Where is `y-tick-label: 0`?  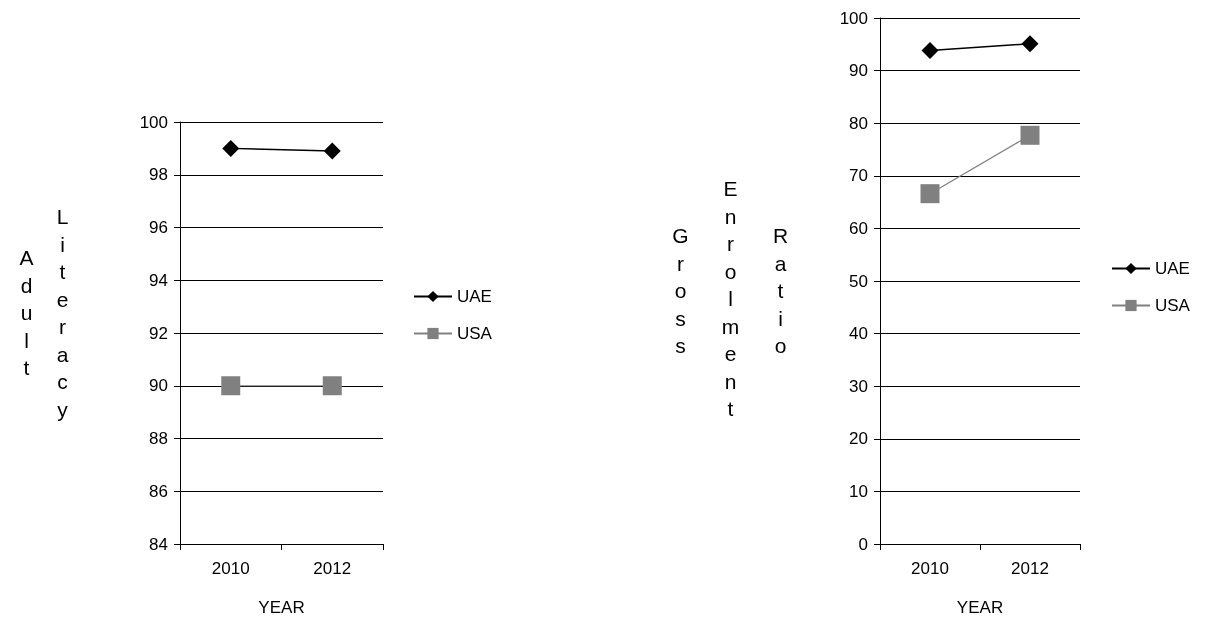 y-tick-label: 0 is located at coordinates (863, 544).